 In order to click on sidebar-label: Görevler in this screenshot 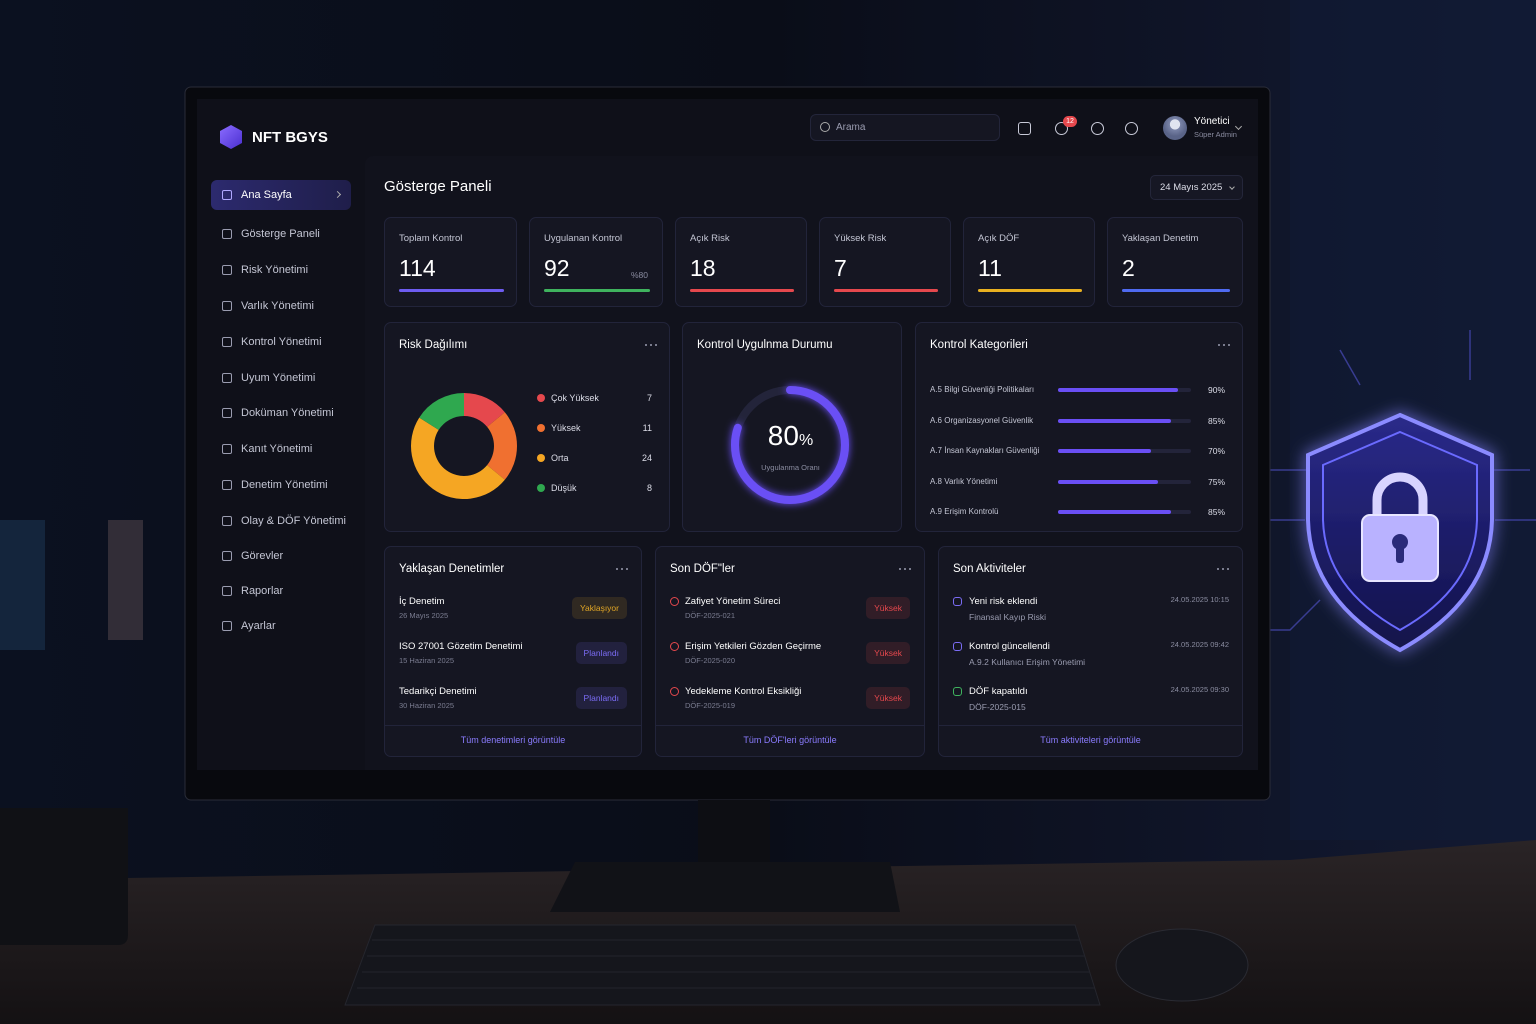, I will do `click(262, 556)`.